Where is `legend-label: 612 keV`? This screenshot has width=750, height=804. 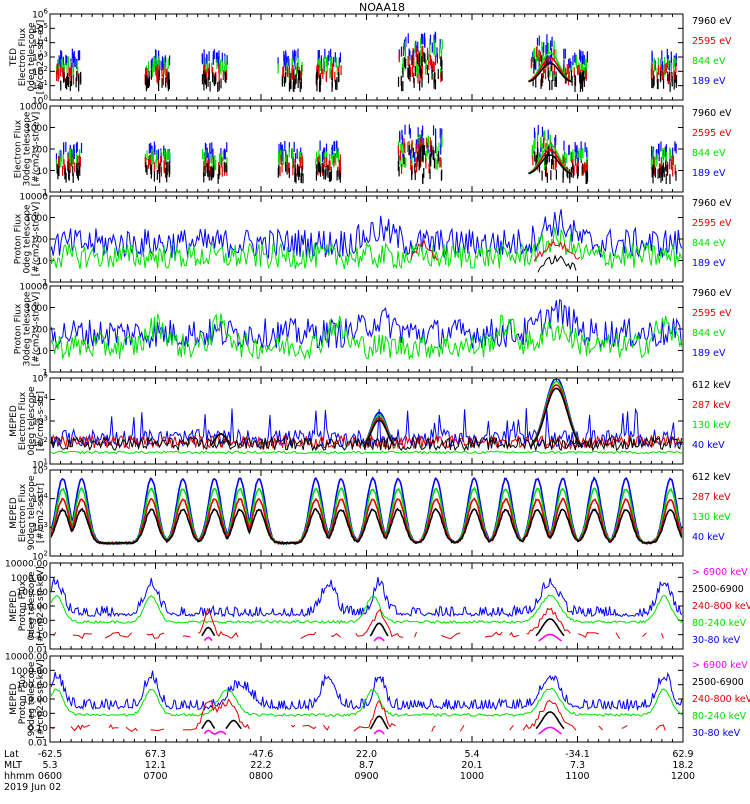
legend-label: 612 keV is located at coordinates (711, 385).